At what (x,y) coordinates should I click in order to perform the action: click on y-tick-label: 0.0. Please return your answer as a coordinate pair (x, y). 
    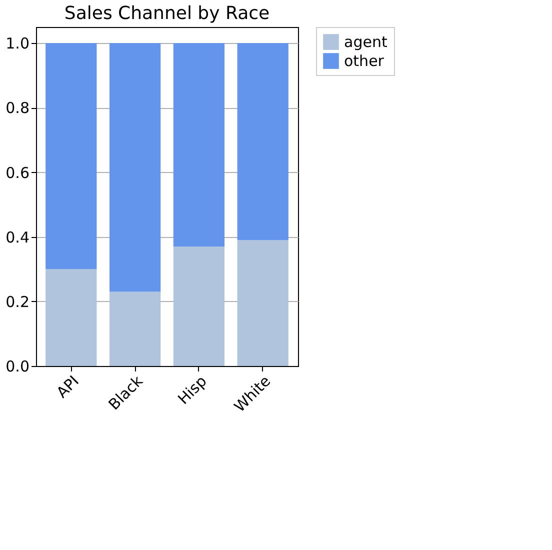
    Looking at the image, I should click on (18, 367).